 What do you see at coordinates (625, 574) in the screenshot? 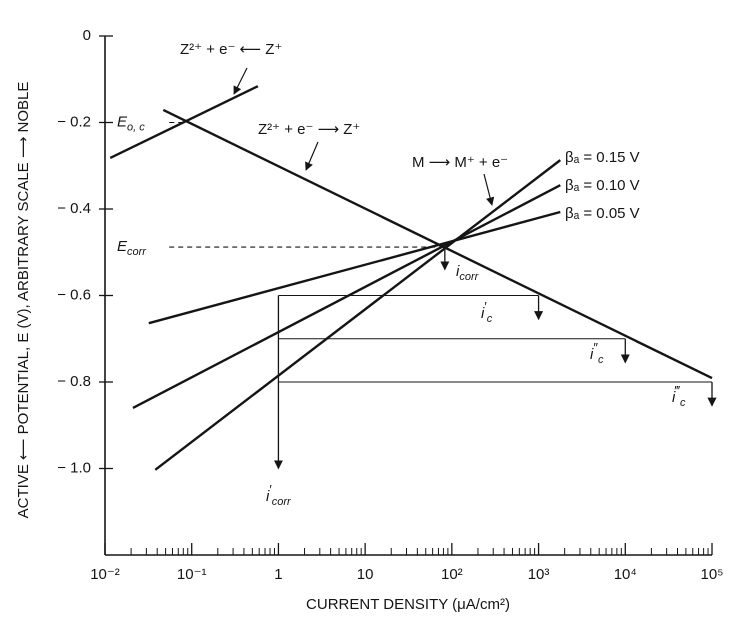
I see `x-tick-label: 10⁴` at bounding box center [625, 574].